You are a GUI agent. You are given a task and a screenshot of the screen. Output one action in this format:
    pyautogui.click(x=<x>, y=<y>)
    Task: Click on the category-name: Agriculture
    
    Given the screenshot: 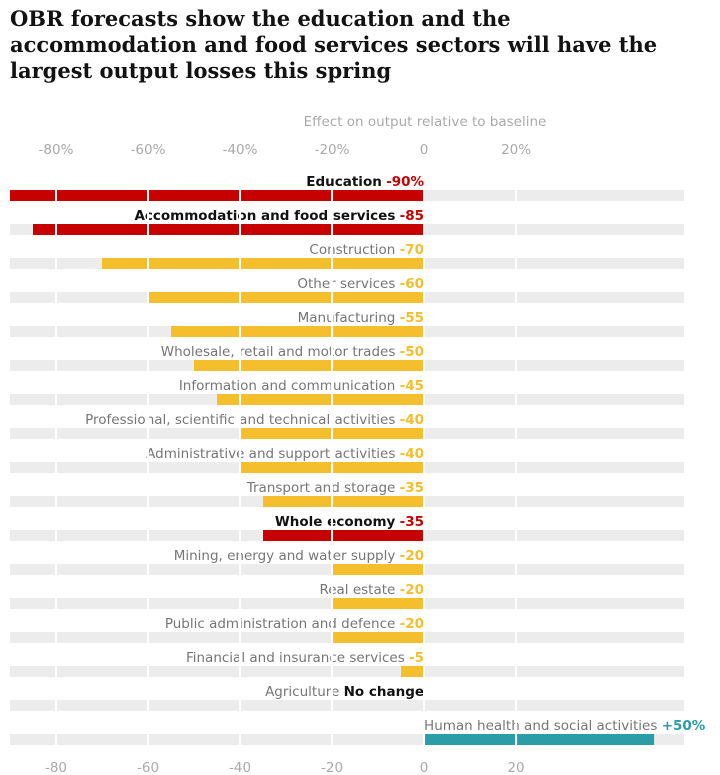 What is the action you would take?
    pyautogui.click(x=302, y=692)
    